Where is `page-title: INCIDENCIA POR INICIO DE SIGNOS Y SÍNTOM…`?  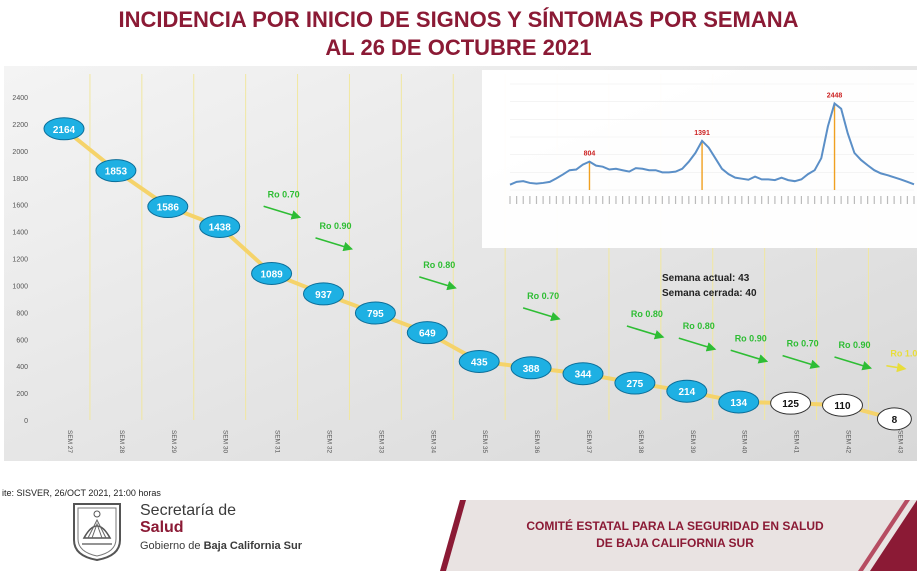 page-title: INCIDENCIA POR INICIO DE SIGNOS Y SÍNTOM… is located at coordinates (458, 34).